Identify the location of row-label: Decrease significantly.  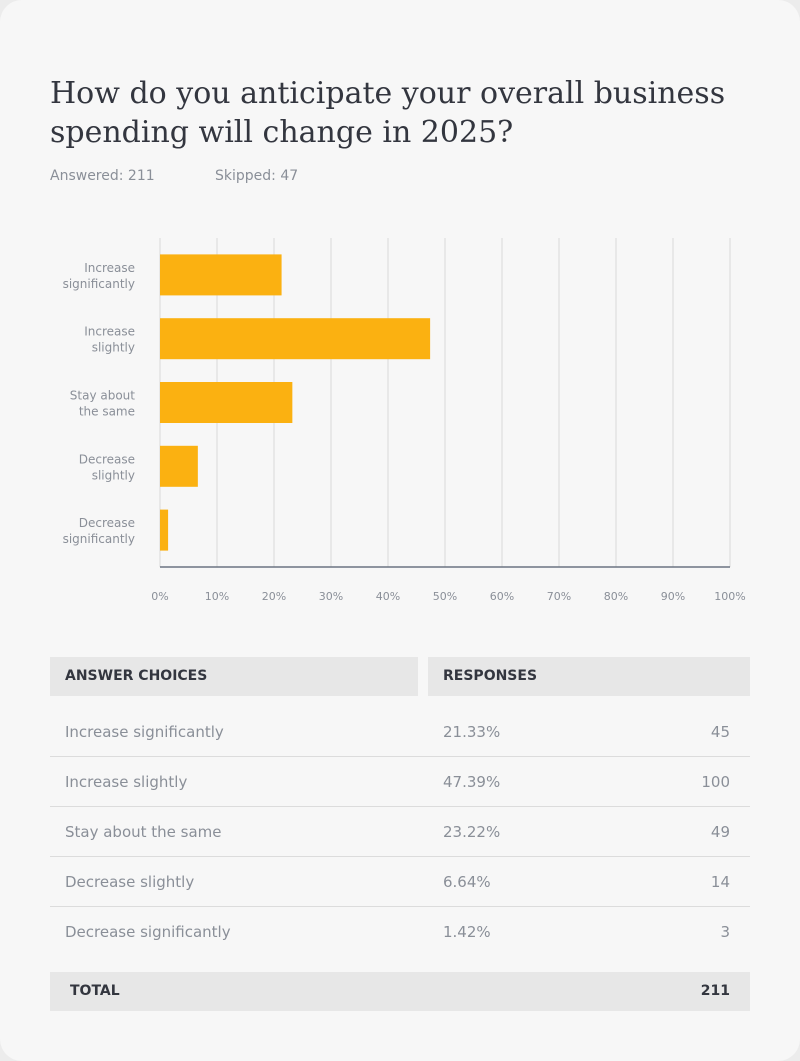
(148, 932).